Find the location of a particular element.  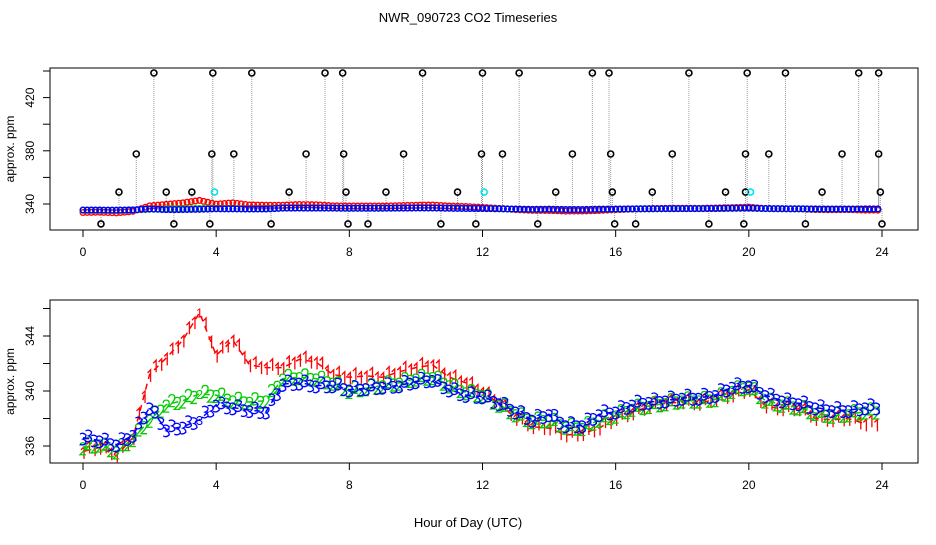

y-tick-label: 336 is located at coordinates (30, 446).